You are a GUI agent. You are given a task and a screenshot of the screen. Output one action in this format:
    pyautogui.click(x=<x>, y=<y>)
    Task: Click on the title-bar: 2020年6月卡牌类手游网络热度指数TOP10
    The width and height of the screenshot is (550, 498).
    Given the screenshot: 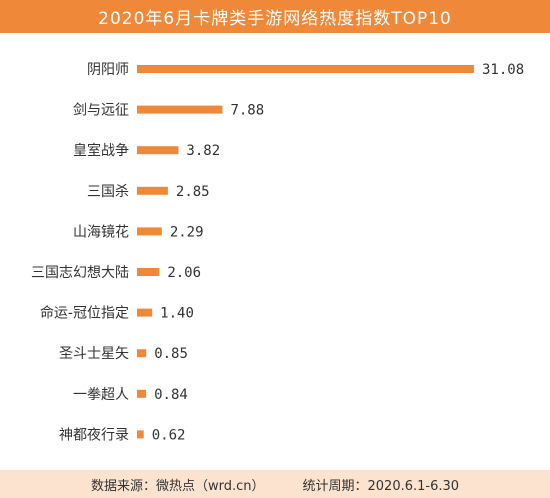 What is the action you would take?
    pyautogui.click(x=275, y=16)
    